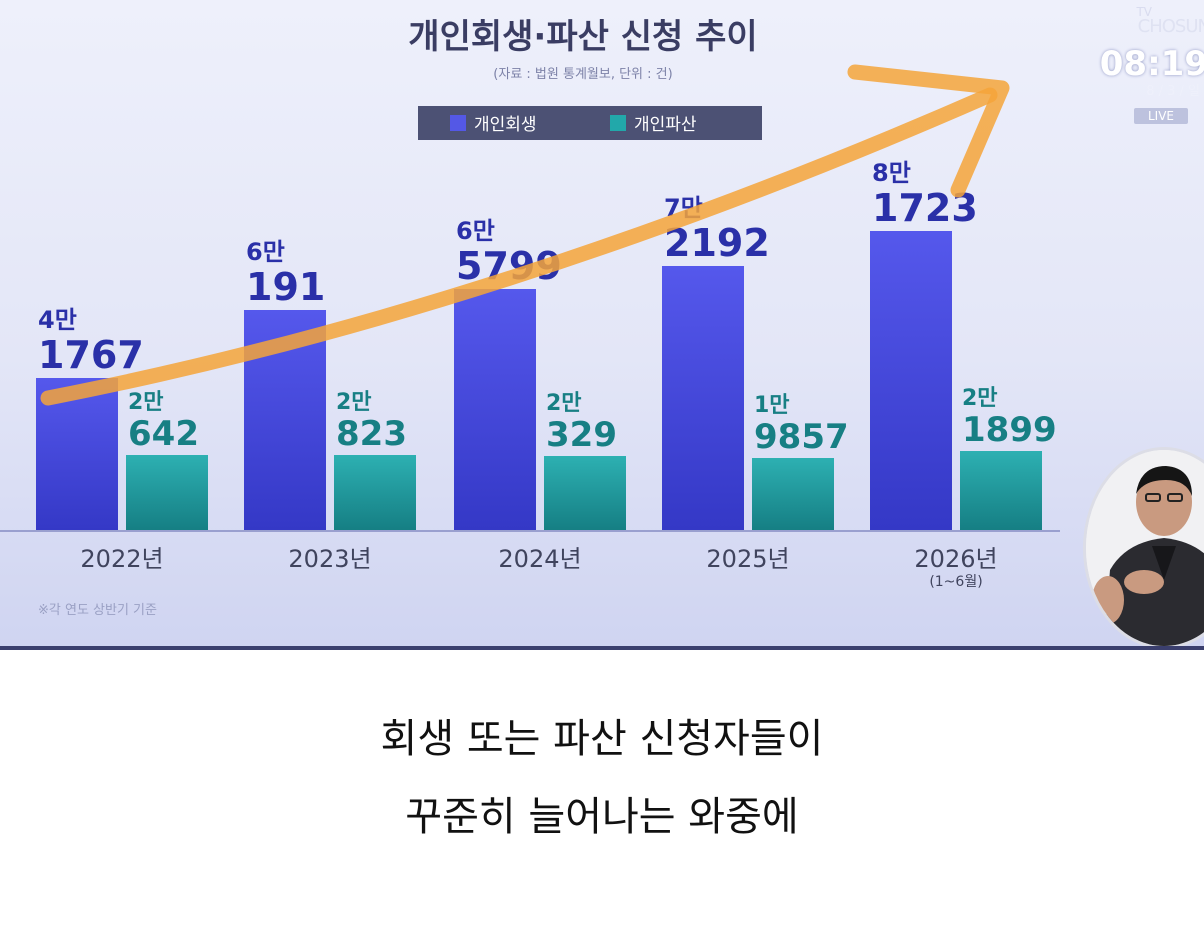 This screenshot has height=926, width=1204. What do you see at coordinates (581, 435) in the screenshot?
I see `value-label: 329` at bounding box center [581, 435].